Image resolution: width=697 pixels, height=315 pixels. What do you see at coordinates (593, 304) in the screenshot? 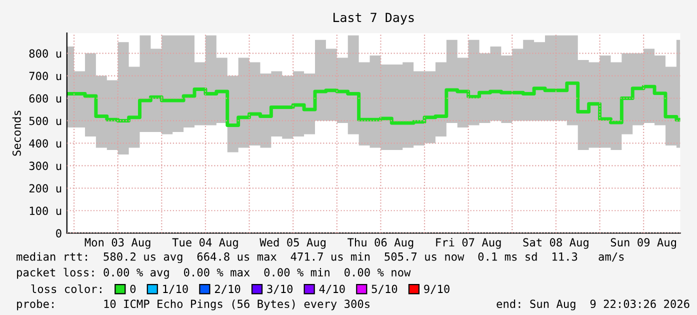
I see `text: end: Sun Aug 9 22:03:26 2026` at bounding box center [593, 304].